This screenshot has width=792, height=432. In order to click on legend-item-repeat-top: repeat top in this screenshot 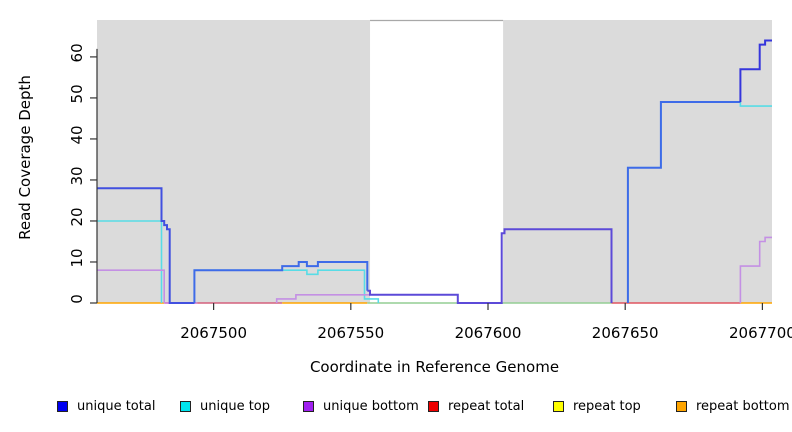, I will do `click(597, 406)`.